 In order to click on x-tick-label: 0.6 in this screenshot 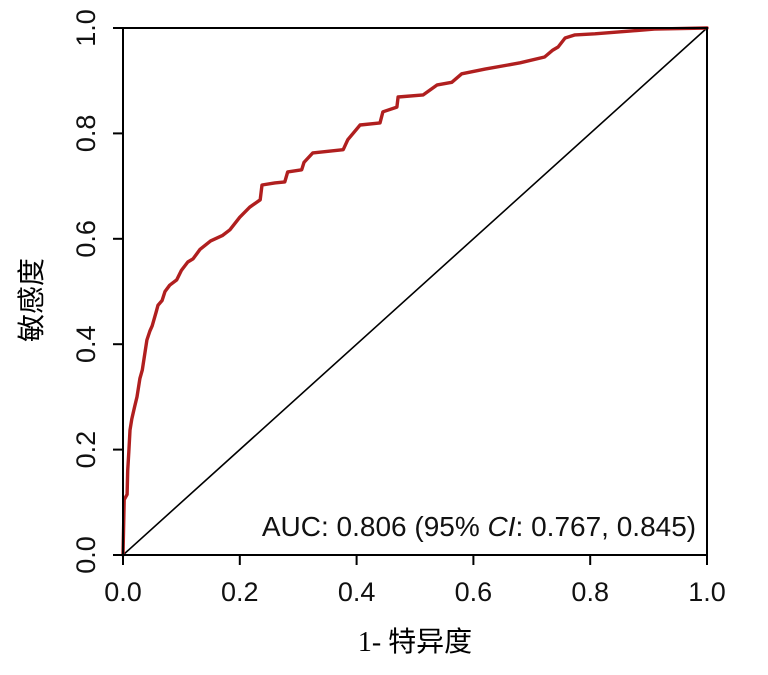, I will do `click(474, 592)`.